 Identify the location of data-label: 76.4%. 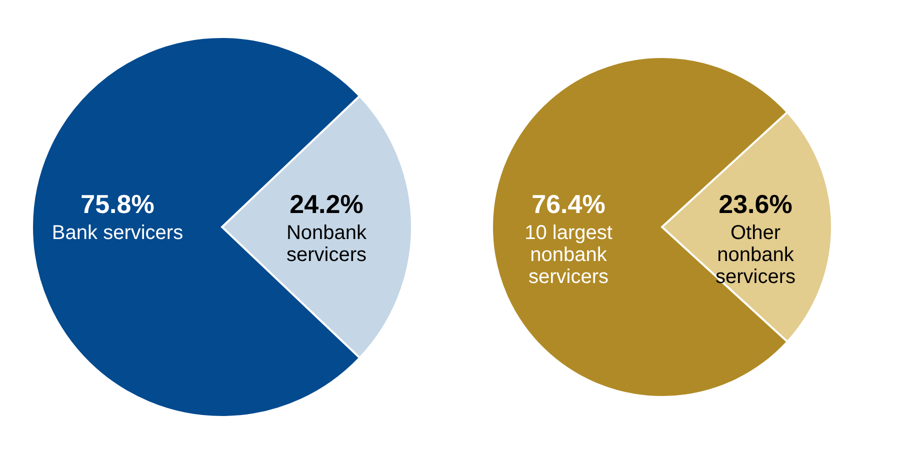
(569, 204).